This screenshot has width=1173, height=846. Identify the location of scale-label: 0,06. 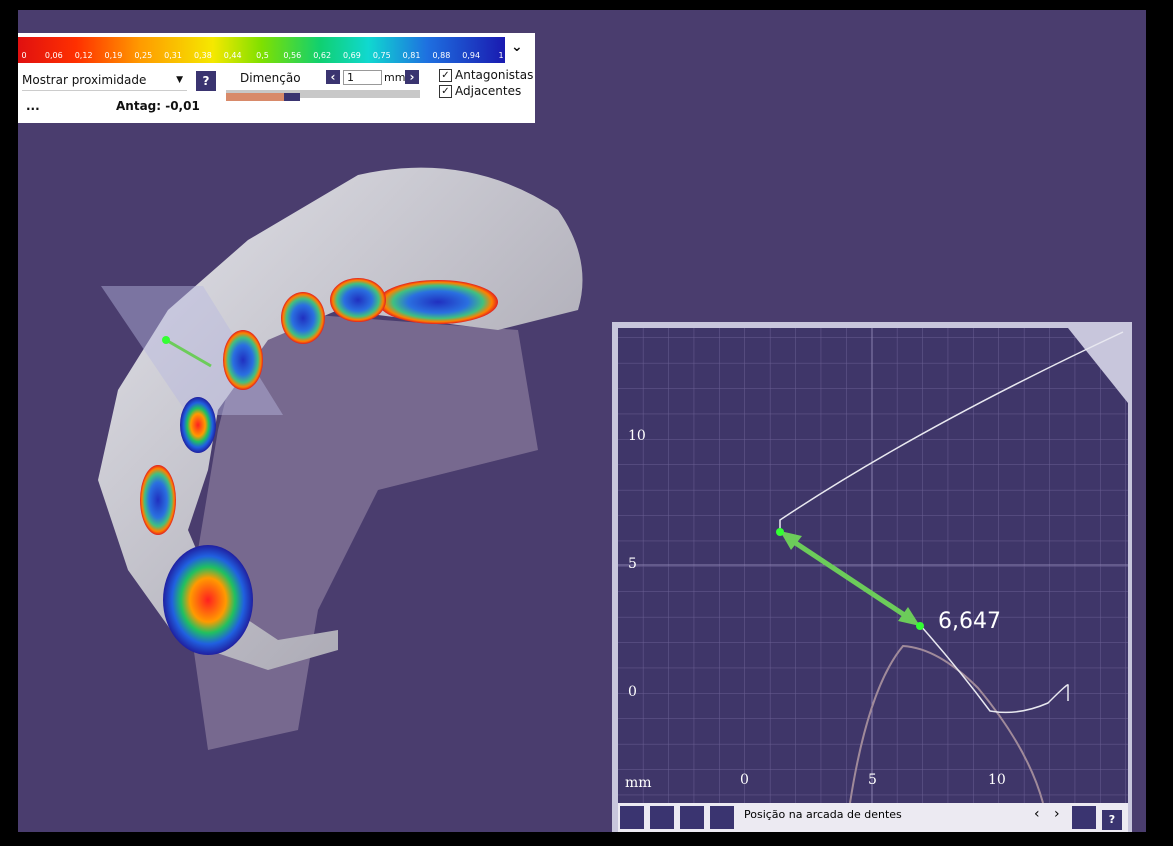
(53, 55).